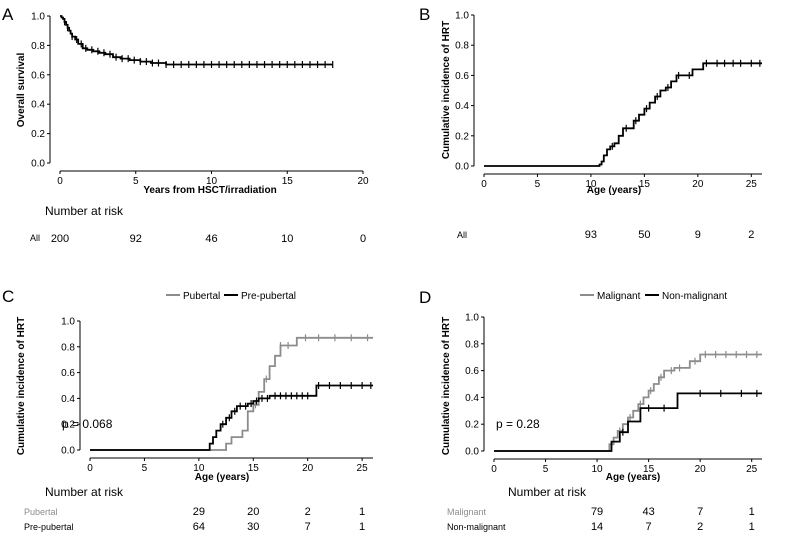 This screenshot has height=544, width=793. What do you see at coordinates (628, 422) in the screenshot?
I see `series-line-non-malignant` at bounding box center [628, 422].